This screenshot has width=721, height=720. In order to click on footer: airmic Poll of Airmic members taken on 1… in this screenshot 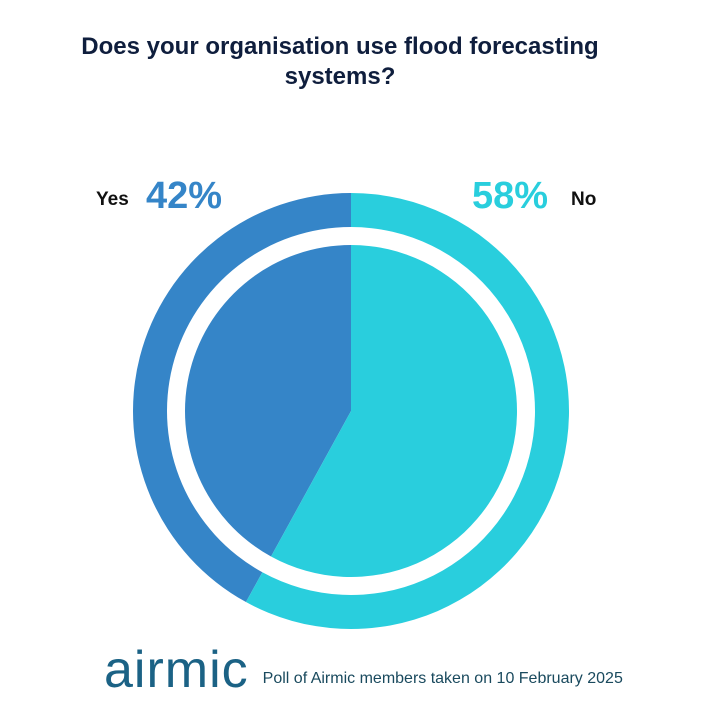, I will do `click(363, 668)`.